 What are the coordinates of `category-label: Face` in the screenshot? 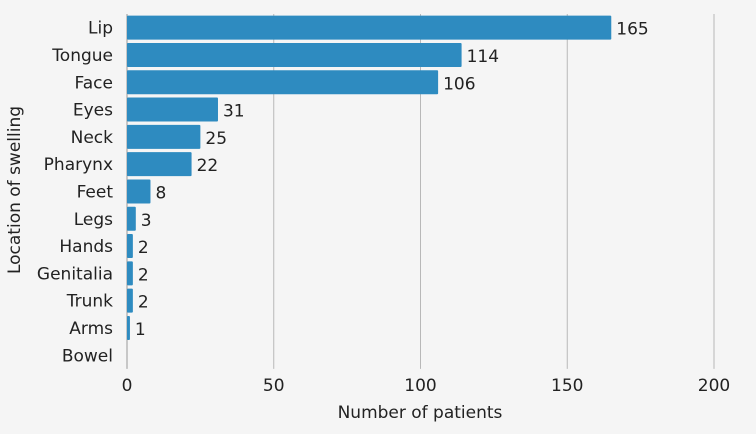 It's located at (94, 83).